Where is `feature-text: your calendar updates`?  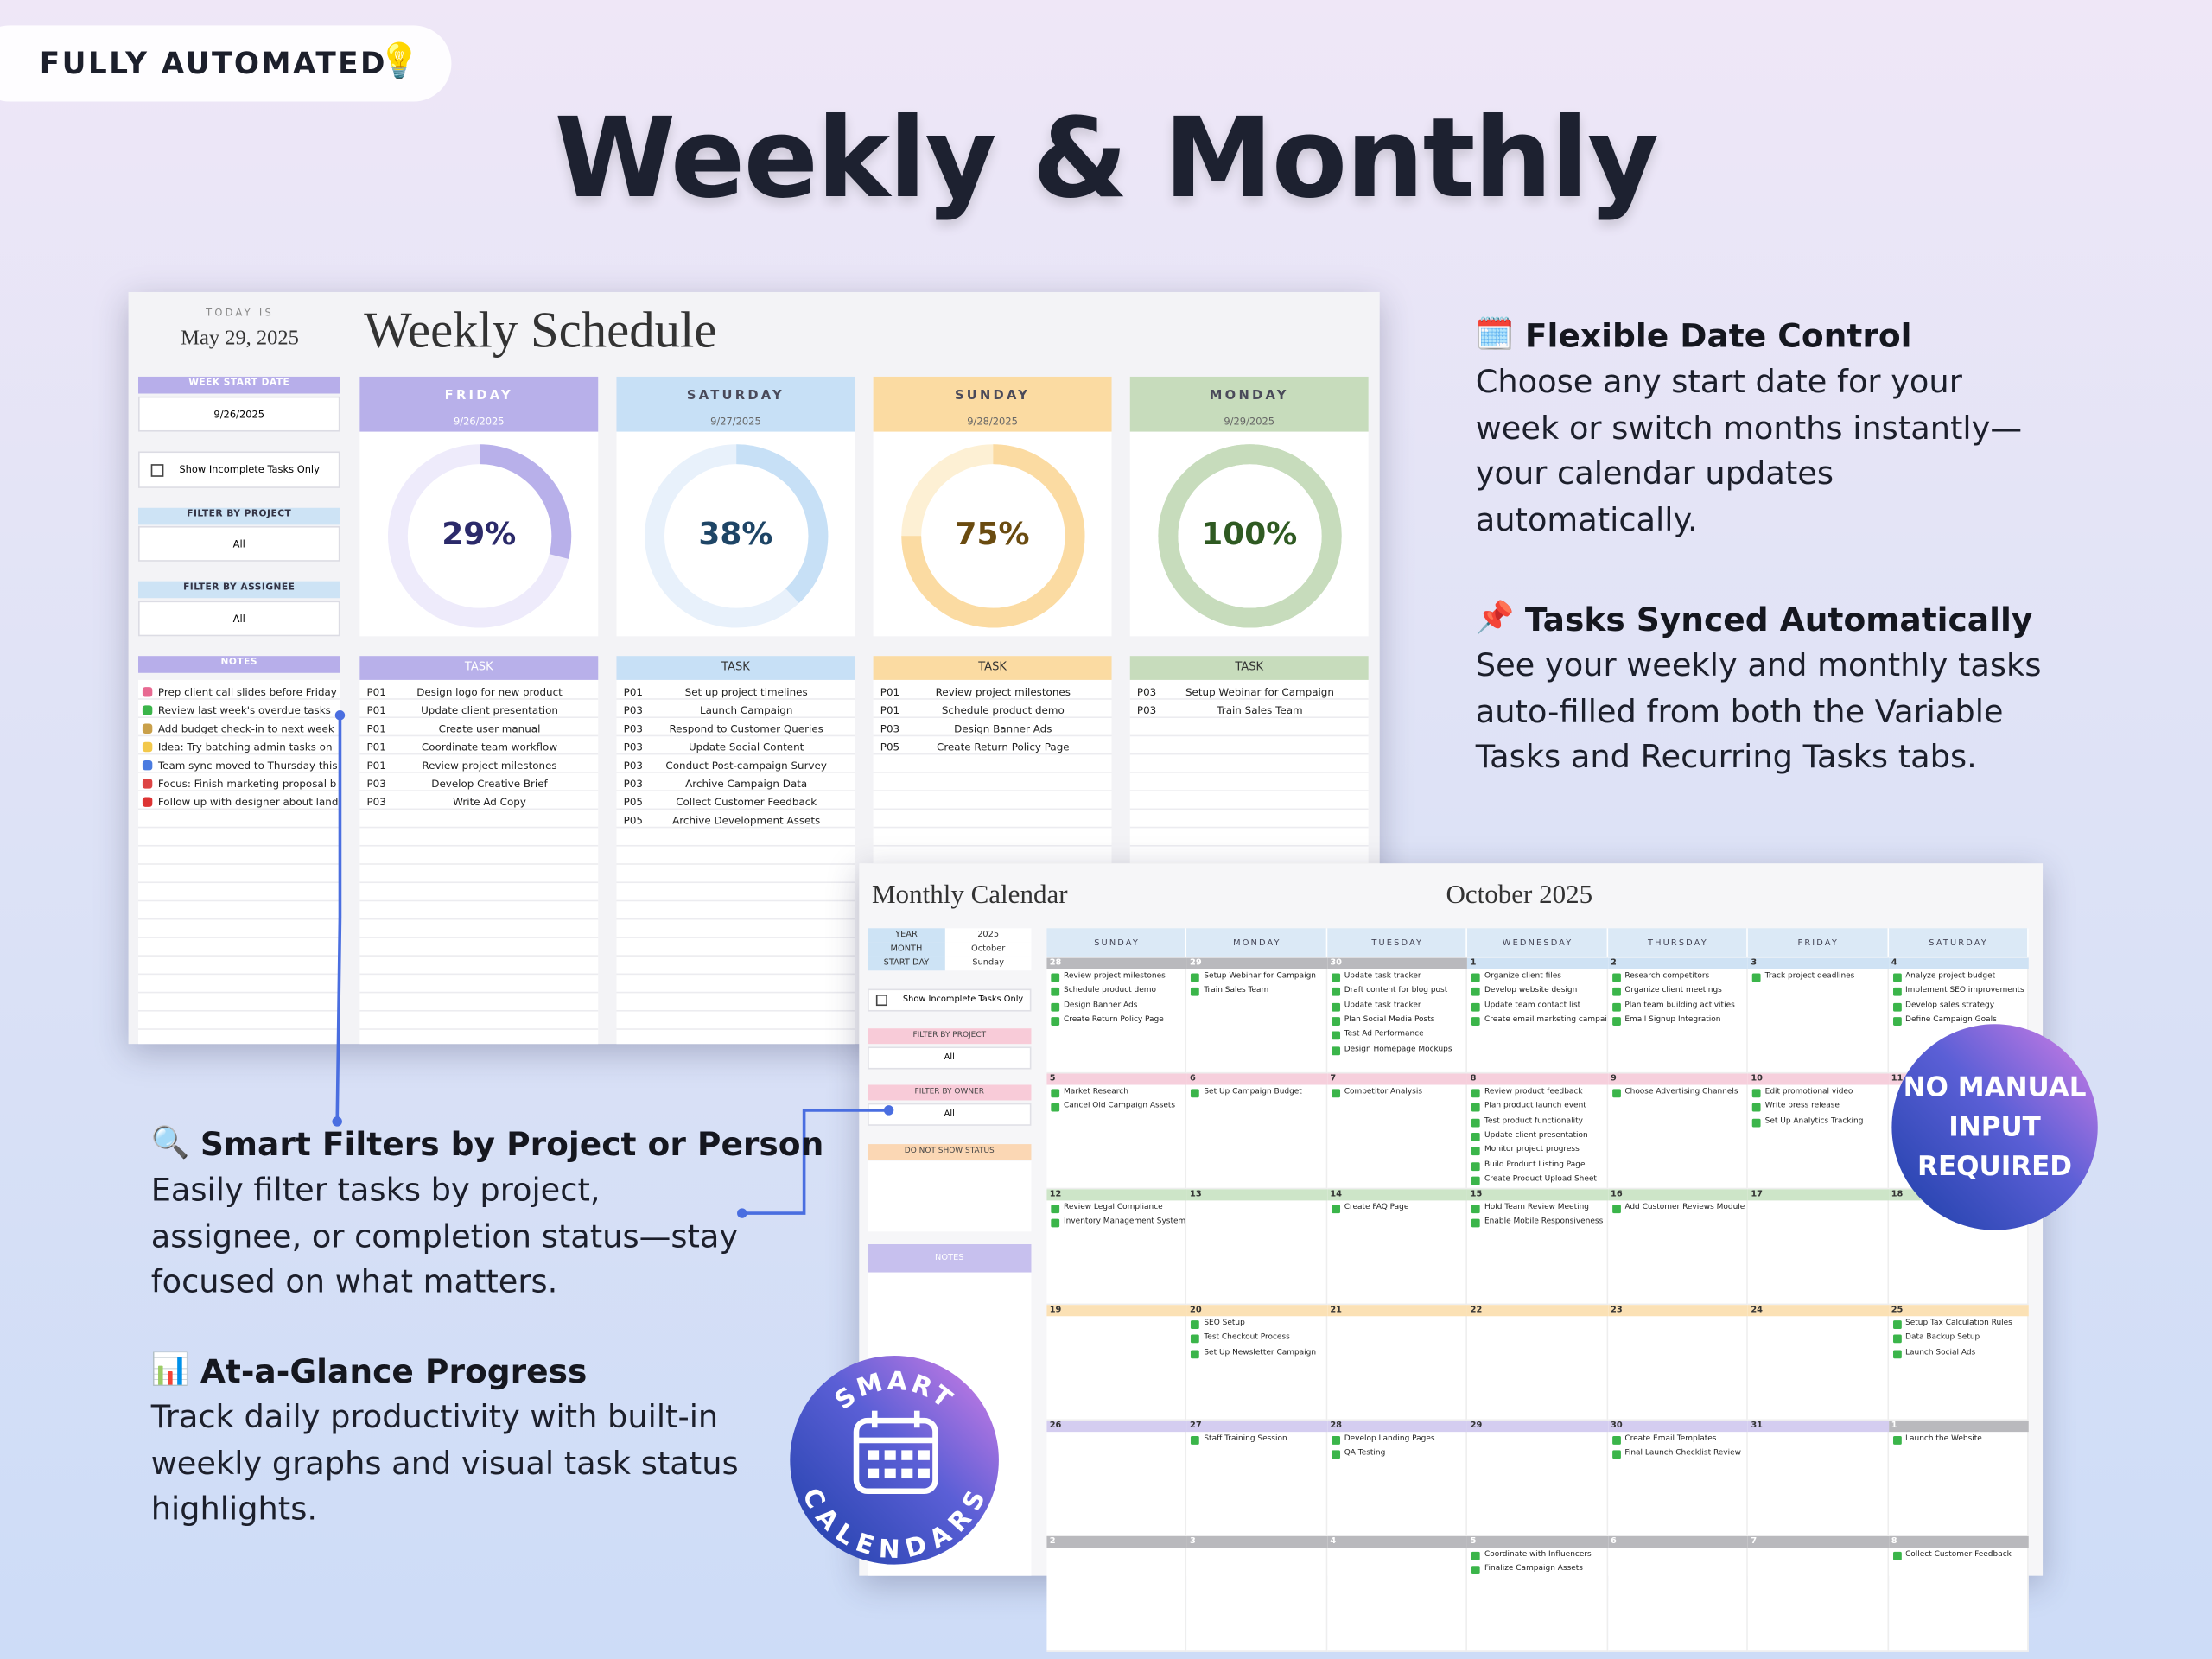
feature-text: your calendar updates is located at coordinates (1654, 474).